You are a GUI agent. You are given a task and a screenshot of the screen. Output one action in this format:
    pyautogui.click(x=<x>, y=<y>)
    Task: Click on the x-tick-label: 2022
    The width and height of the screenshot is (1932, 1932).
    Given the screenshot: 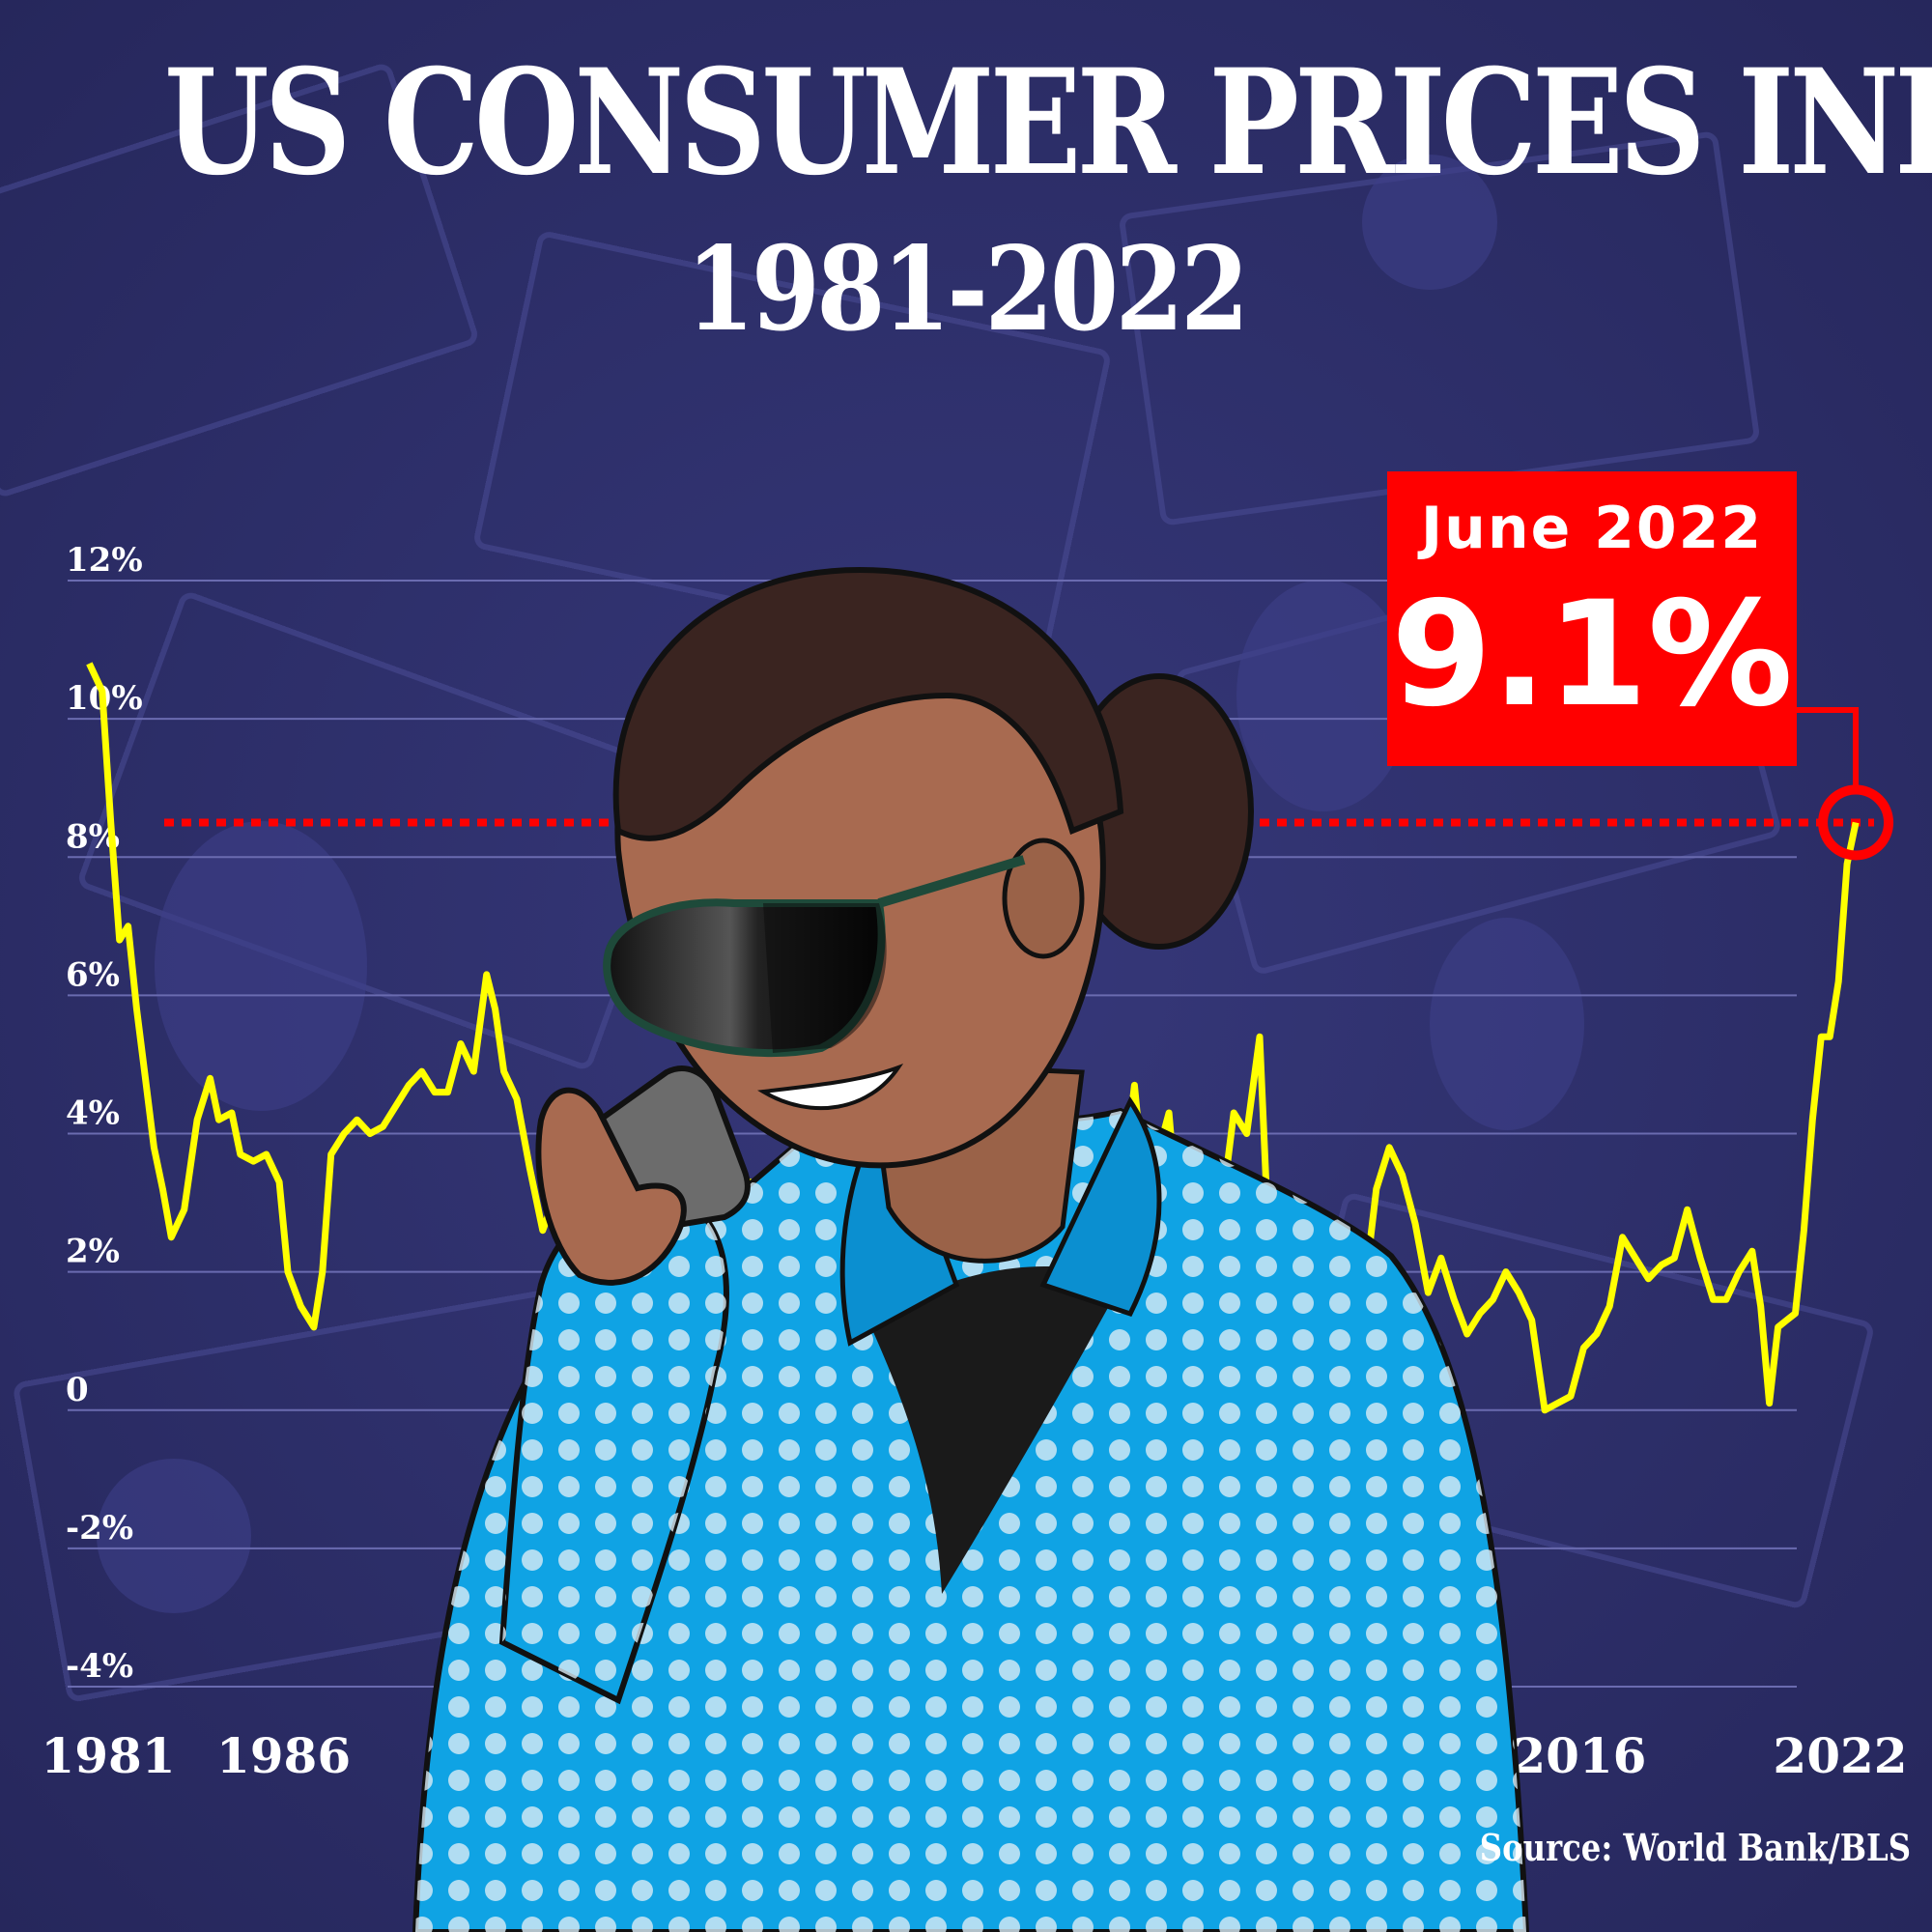 What is the action you would take?
    pyautogui.click(x=1840, y=1755)
    